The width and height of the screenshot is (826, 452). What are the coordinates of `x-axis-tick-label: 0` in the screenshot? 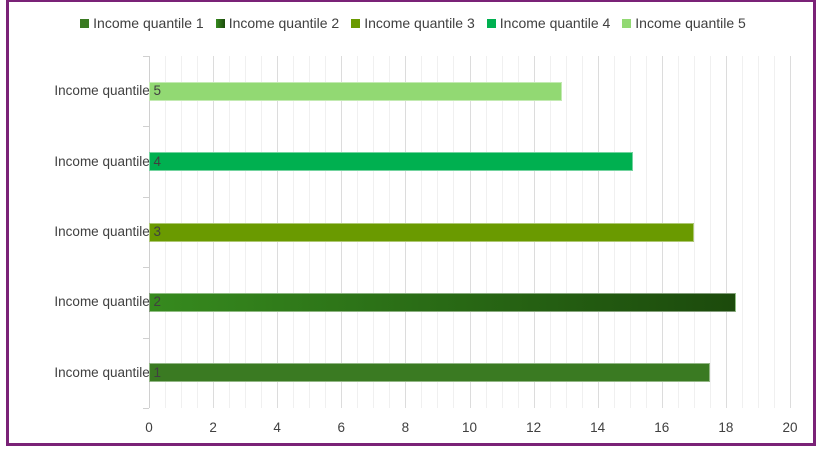 It's located at (149, 427).